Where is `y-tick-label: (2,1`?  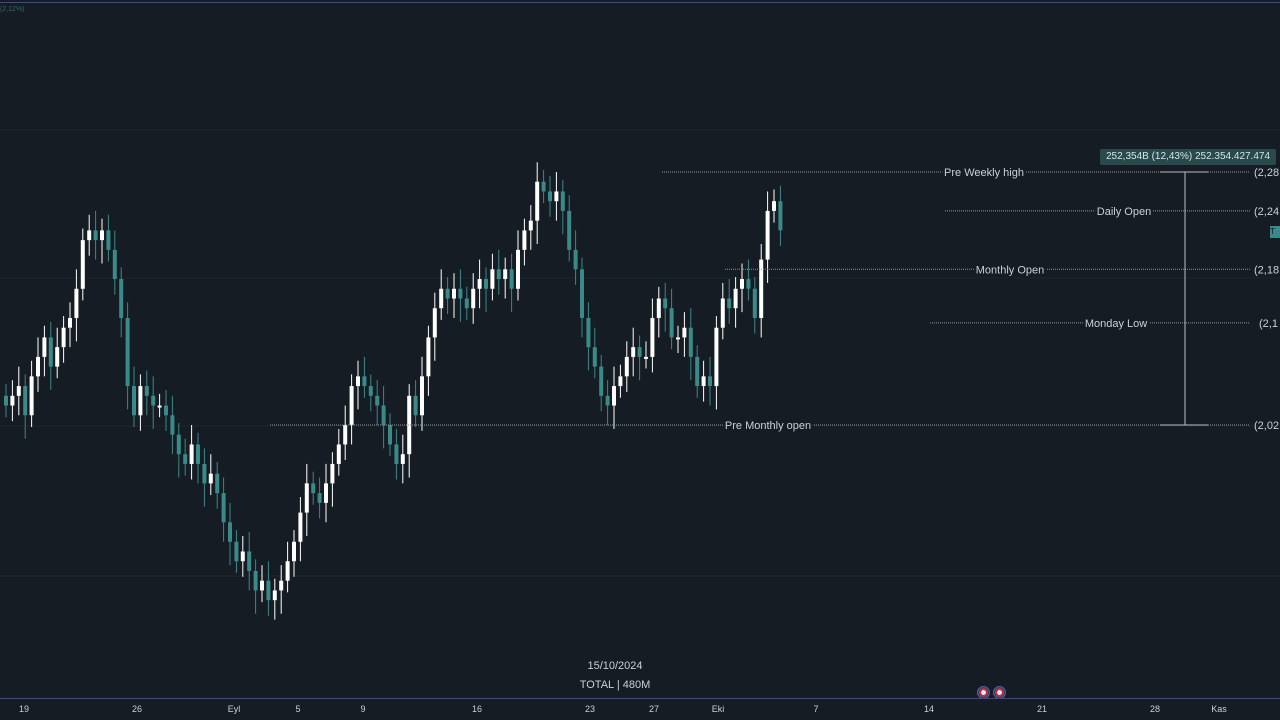
y-tick-label: (2,1 is located at coordinates (1268, 324).